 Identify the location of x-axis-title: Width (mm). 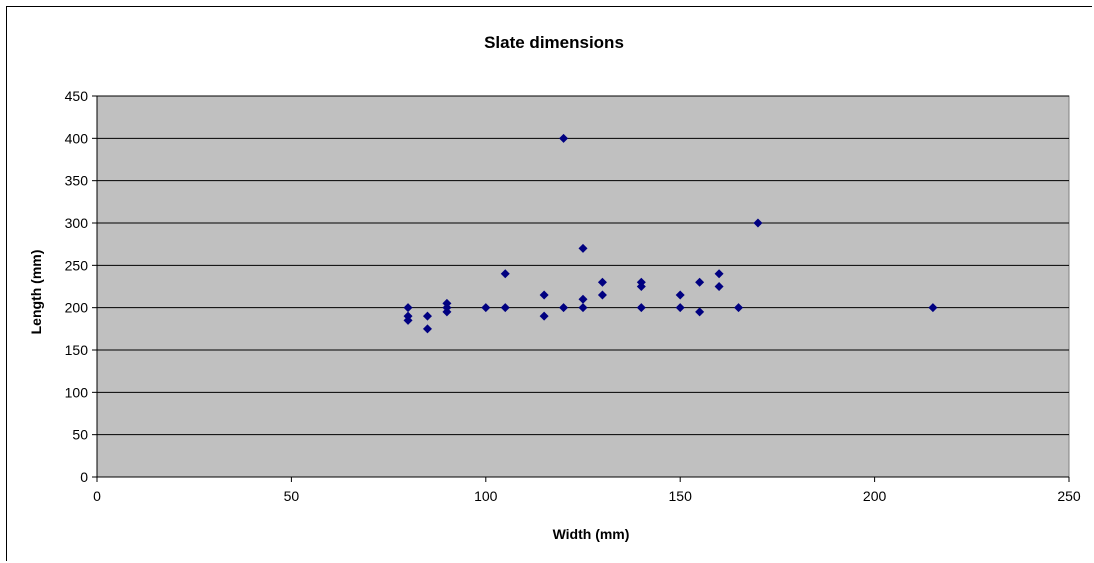
(591, 534).